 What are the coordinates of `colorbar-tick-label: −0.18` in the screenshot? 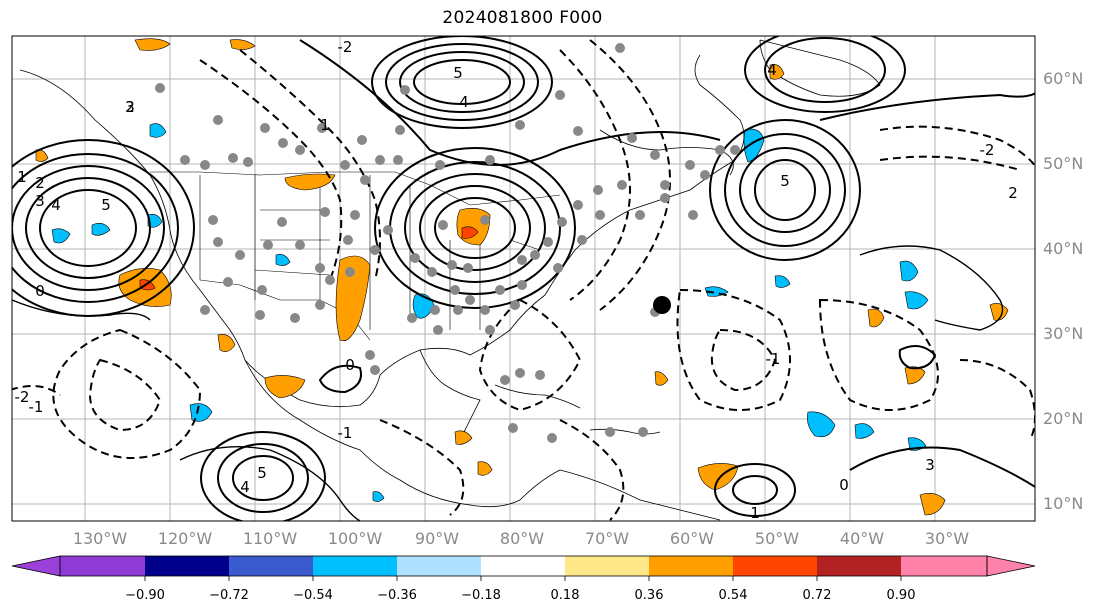 It's located at (481, 595).